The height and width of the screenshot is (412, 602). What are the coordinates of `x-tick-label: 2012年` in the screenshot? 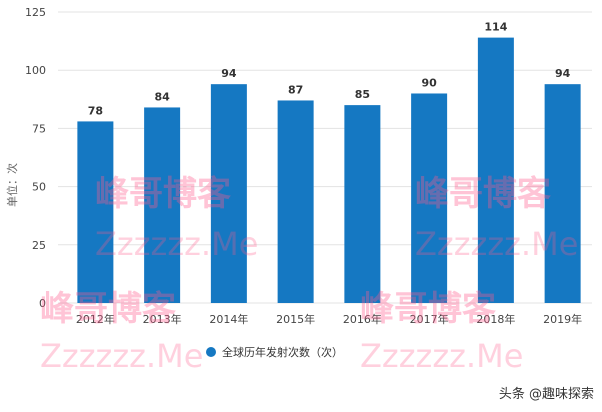 It's located at (95, 319).